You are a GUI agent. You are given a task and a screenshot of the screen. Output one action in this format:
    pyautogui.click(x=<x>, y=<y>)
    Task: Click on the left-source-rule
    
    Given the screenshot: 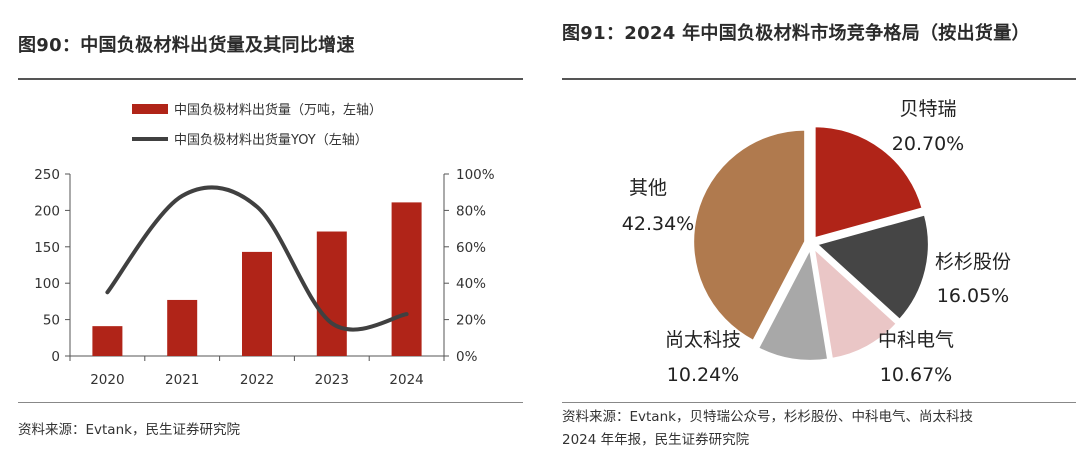 What is the action you would take?
    pyautogui.click(x=270, y=402)
    